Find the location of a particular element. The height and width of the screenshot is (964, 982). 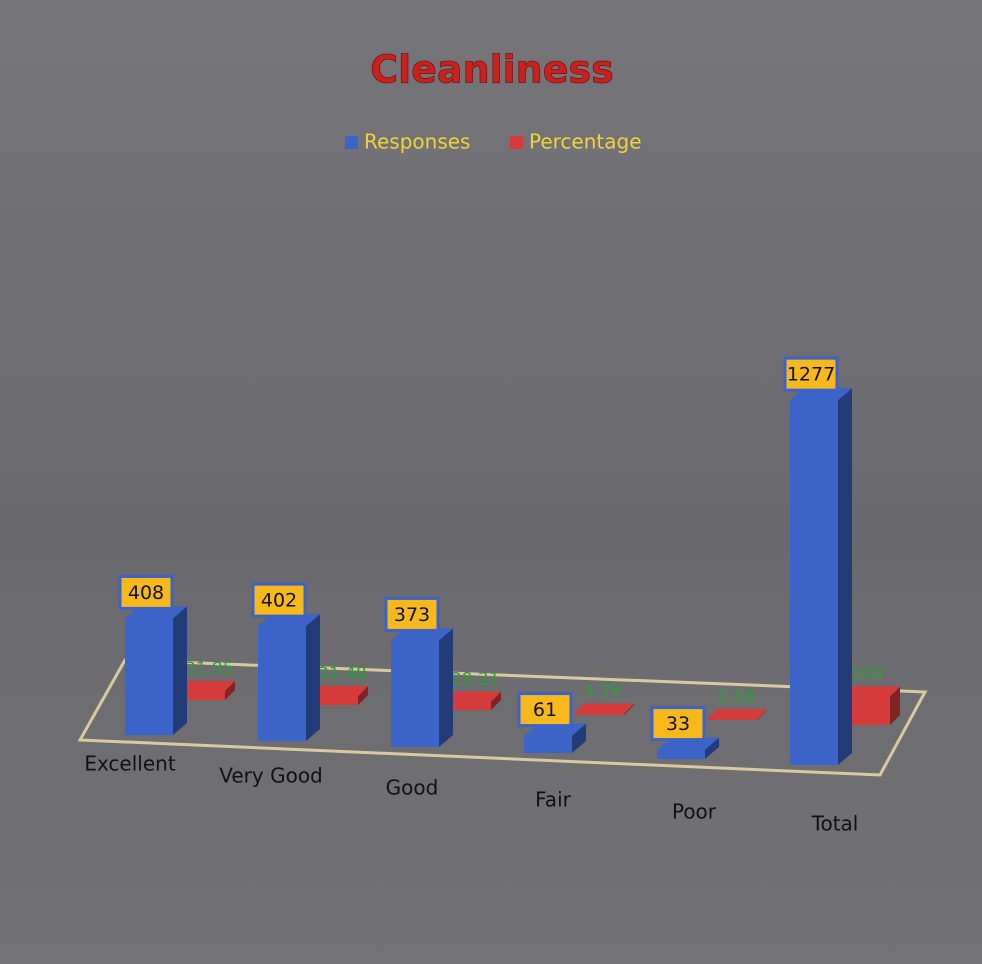

value-label: 33 is located at coordinates (678, 724).